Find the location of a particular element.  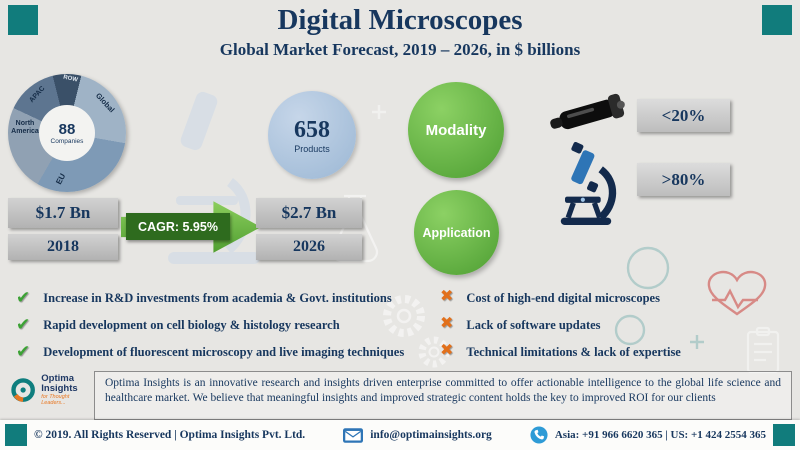

companies-count-label: Companies is located at coordinates (67, 141).